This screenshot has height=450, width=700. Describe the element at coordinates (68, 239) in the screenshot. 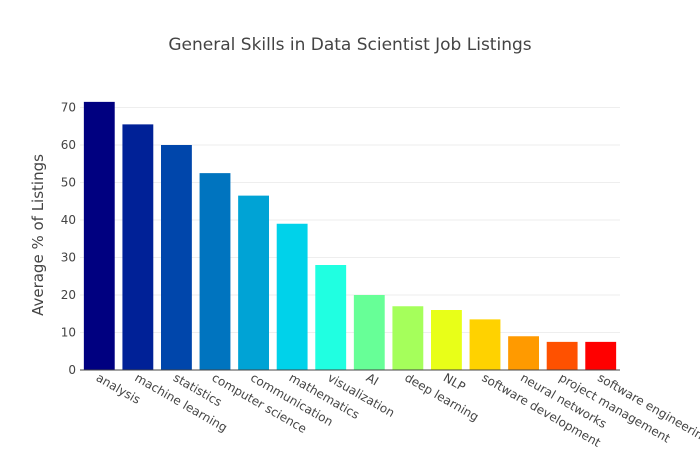

I see `y-tick-labels: 0 10 20 30 40 50 60 70` at that location.